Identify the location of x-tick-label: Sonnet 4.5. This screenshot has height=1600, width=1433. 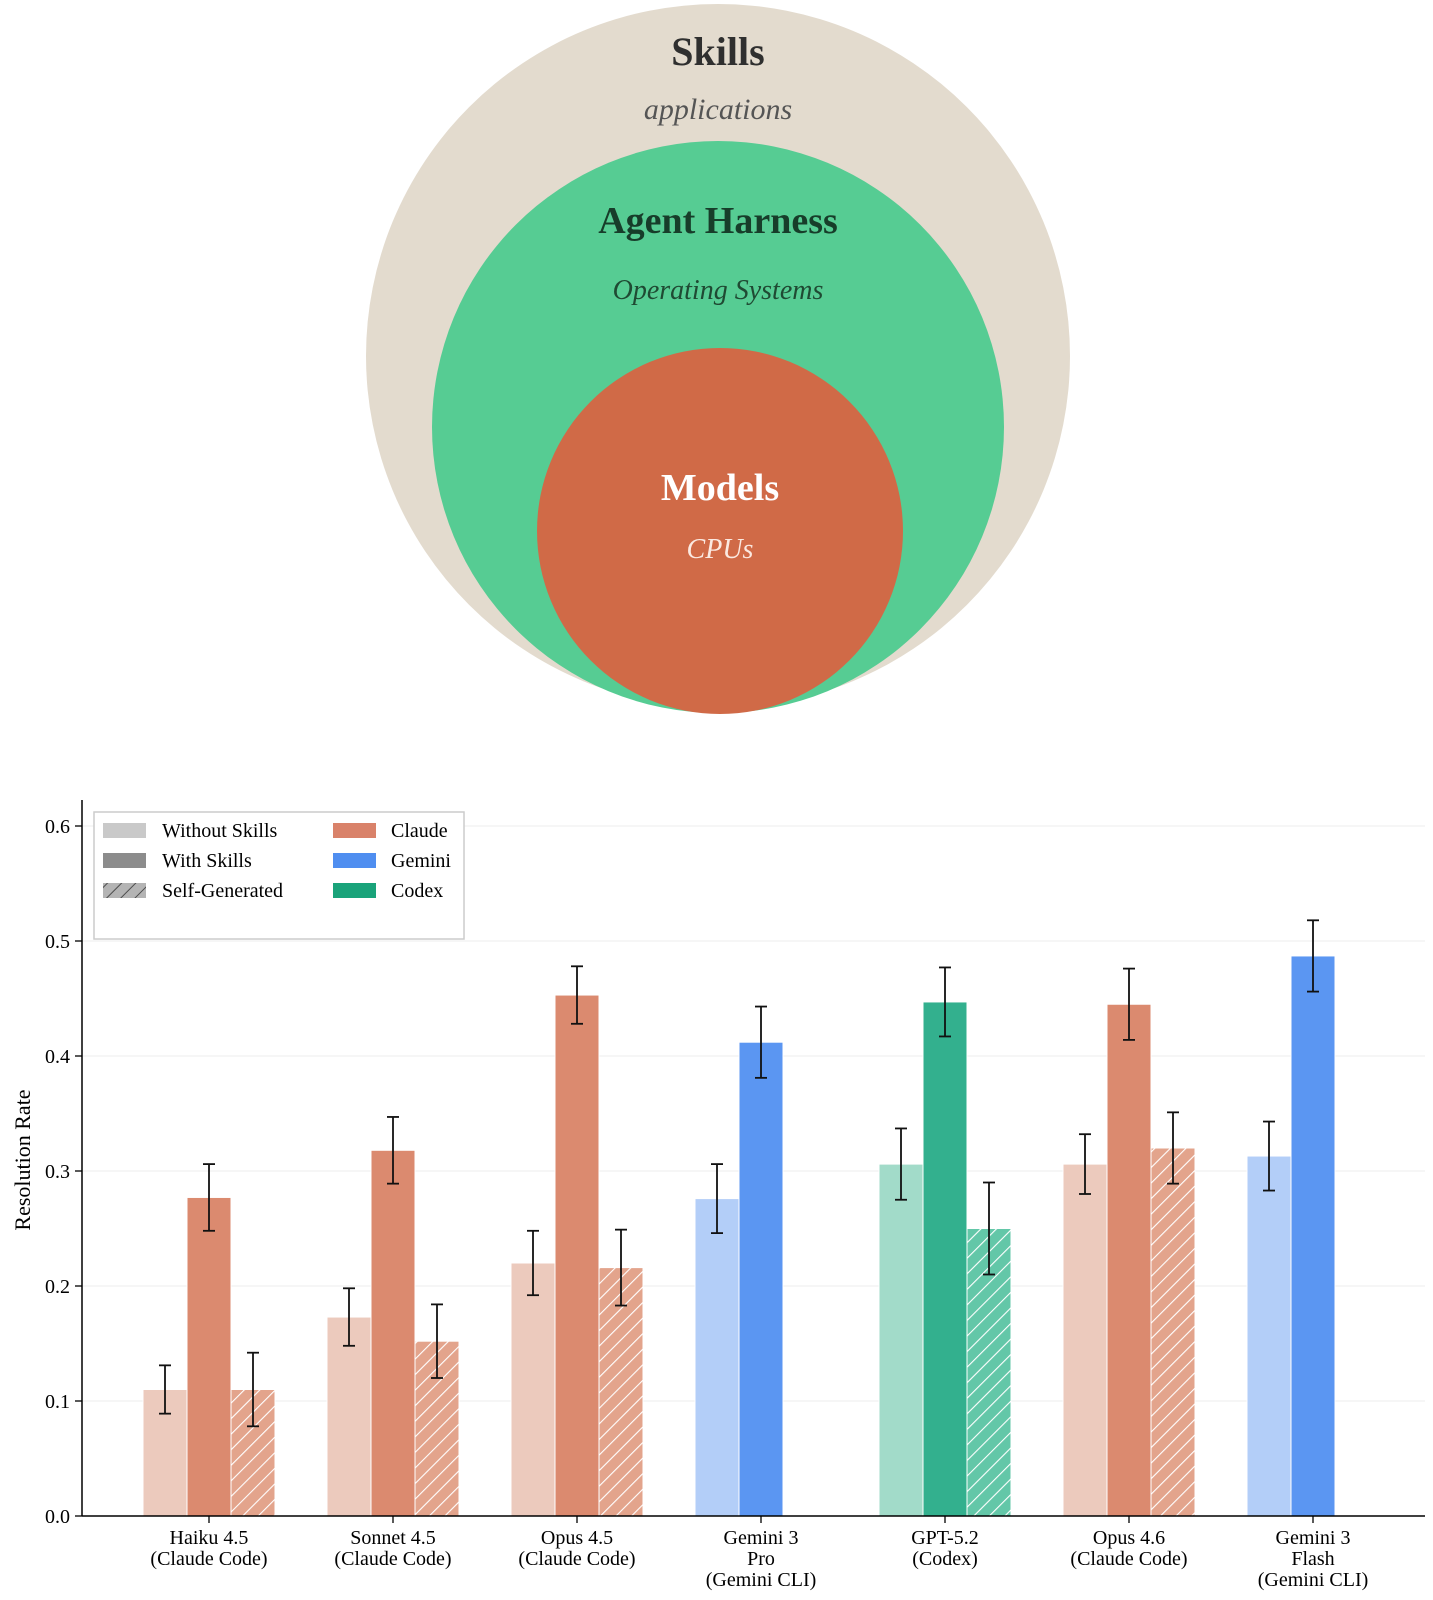
(393, 1538).